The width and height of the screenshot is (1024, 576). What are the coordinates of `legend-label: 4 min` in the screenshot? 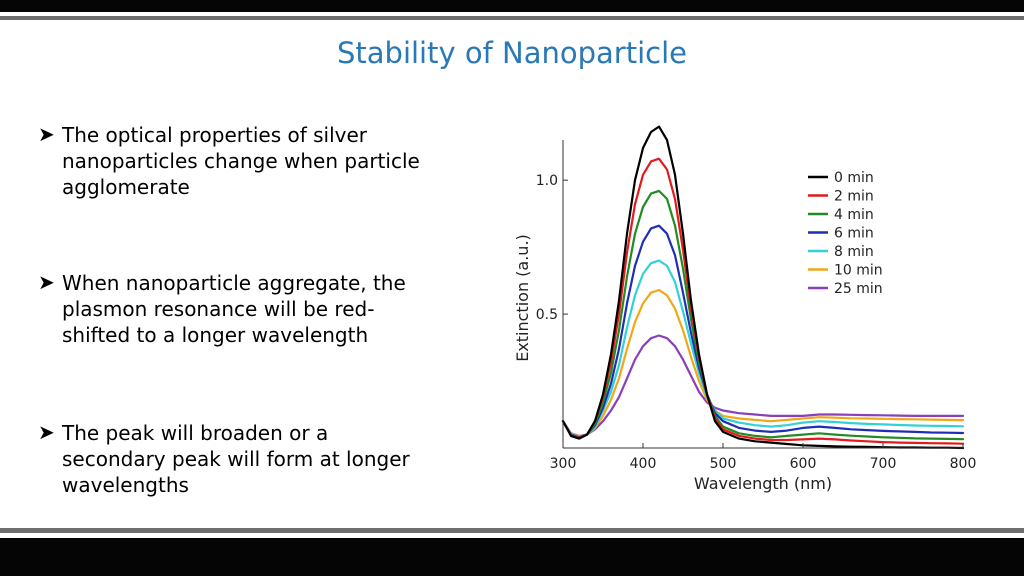 It's located at (854, 215).